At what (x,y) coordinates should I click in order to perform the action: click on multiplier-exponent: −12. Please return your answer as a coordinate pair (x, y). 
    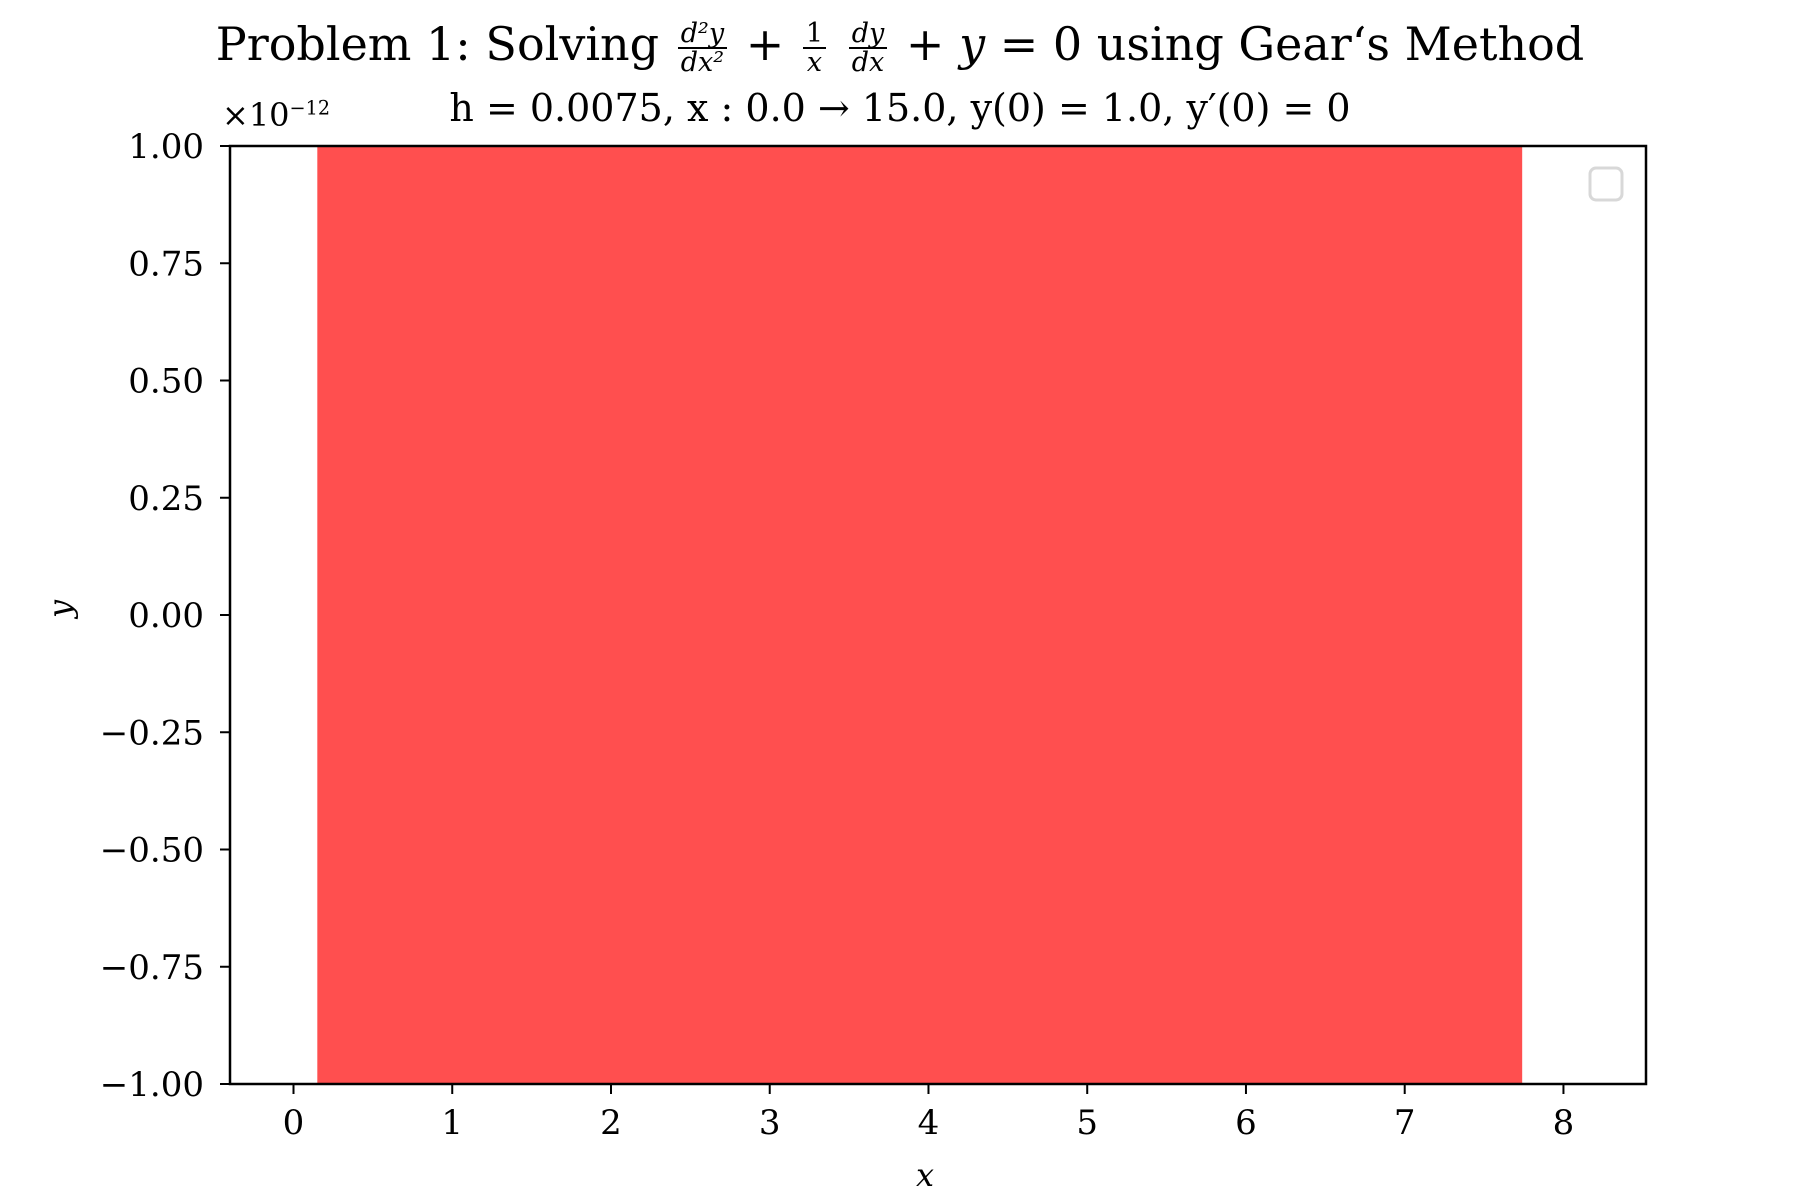
    Looking at the image, I should click on (310, 108).